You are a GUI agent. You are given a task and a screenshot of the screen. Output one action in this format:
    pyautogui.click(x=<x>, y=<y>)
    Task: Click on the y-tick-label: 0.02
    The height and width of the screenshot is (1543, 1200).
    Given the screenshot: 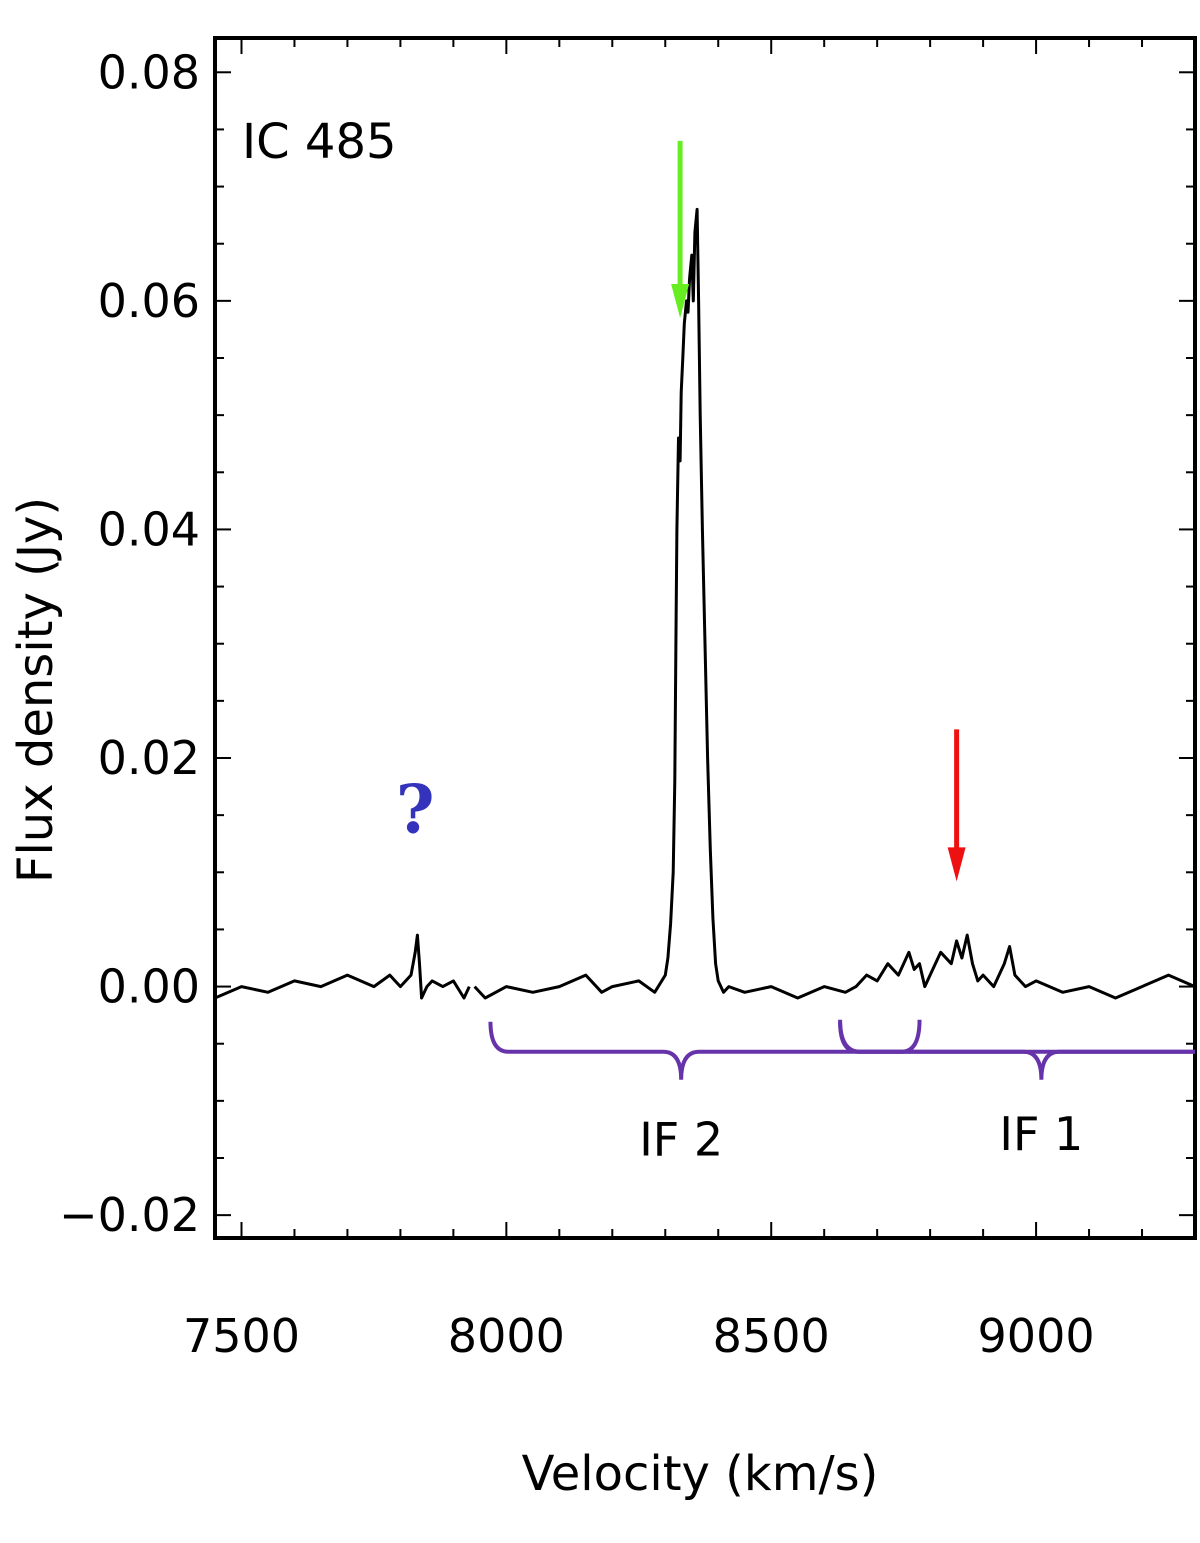 What is the action you would take?
    pyautogui.click(x=149, y=758)
    